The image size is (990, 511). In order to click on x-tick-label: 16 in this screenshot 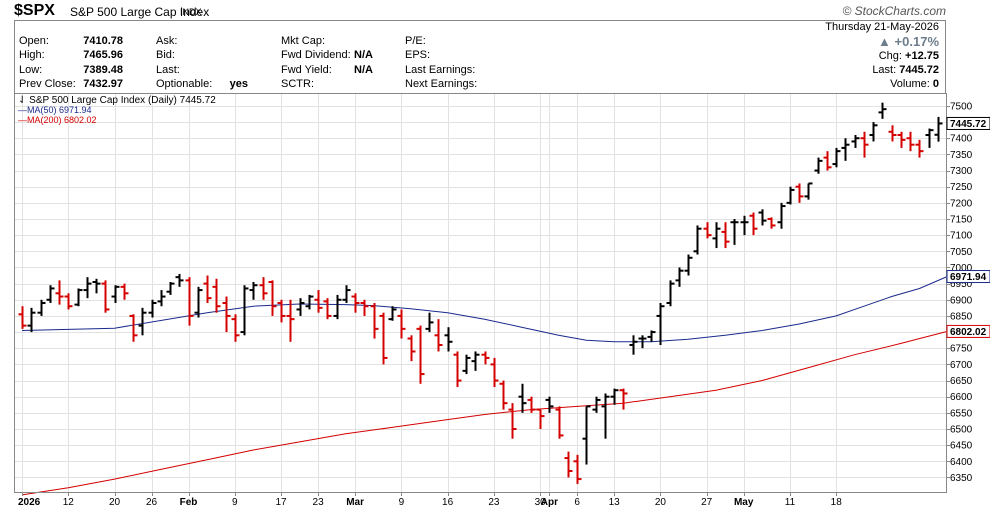, I will do `click(448, 502)`.